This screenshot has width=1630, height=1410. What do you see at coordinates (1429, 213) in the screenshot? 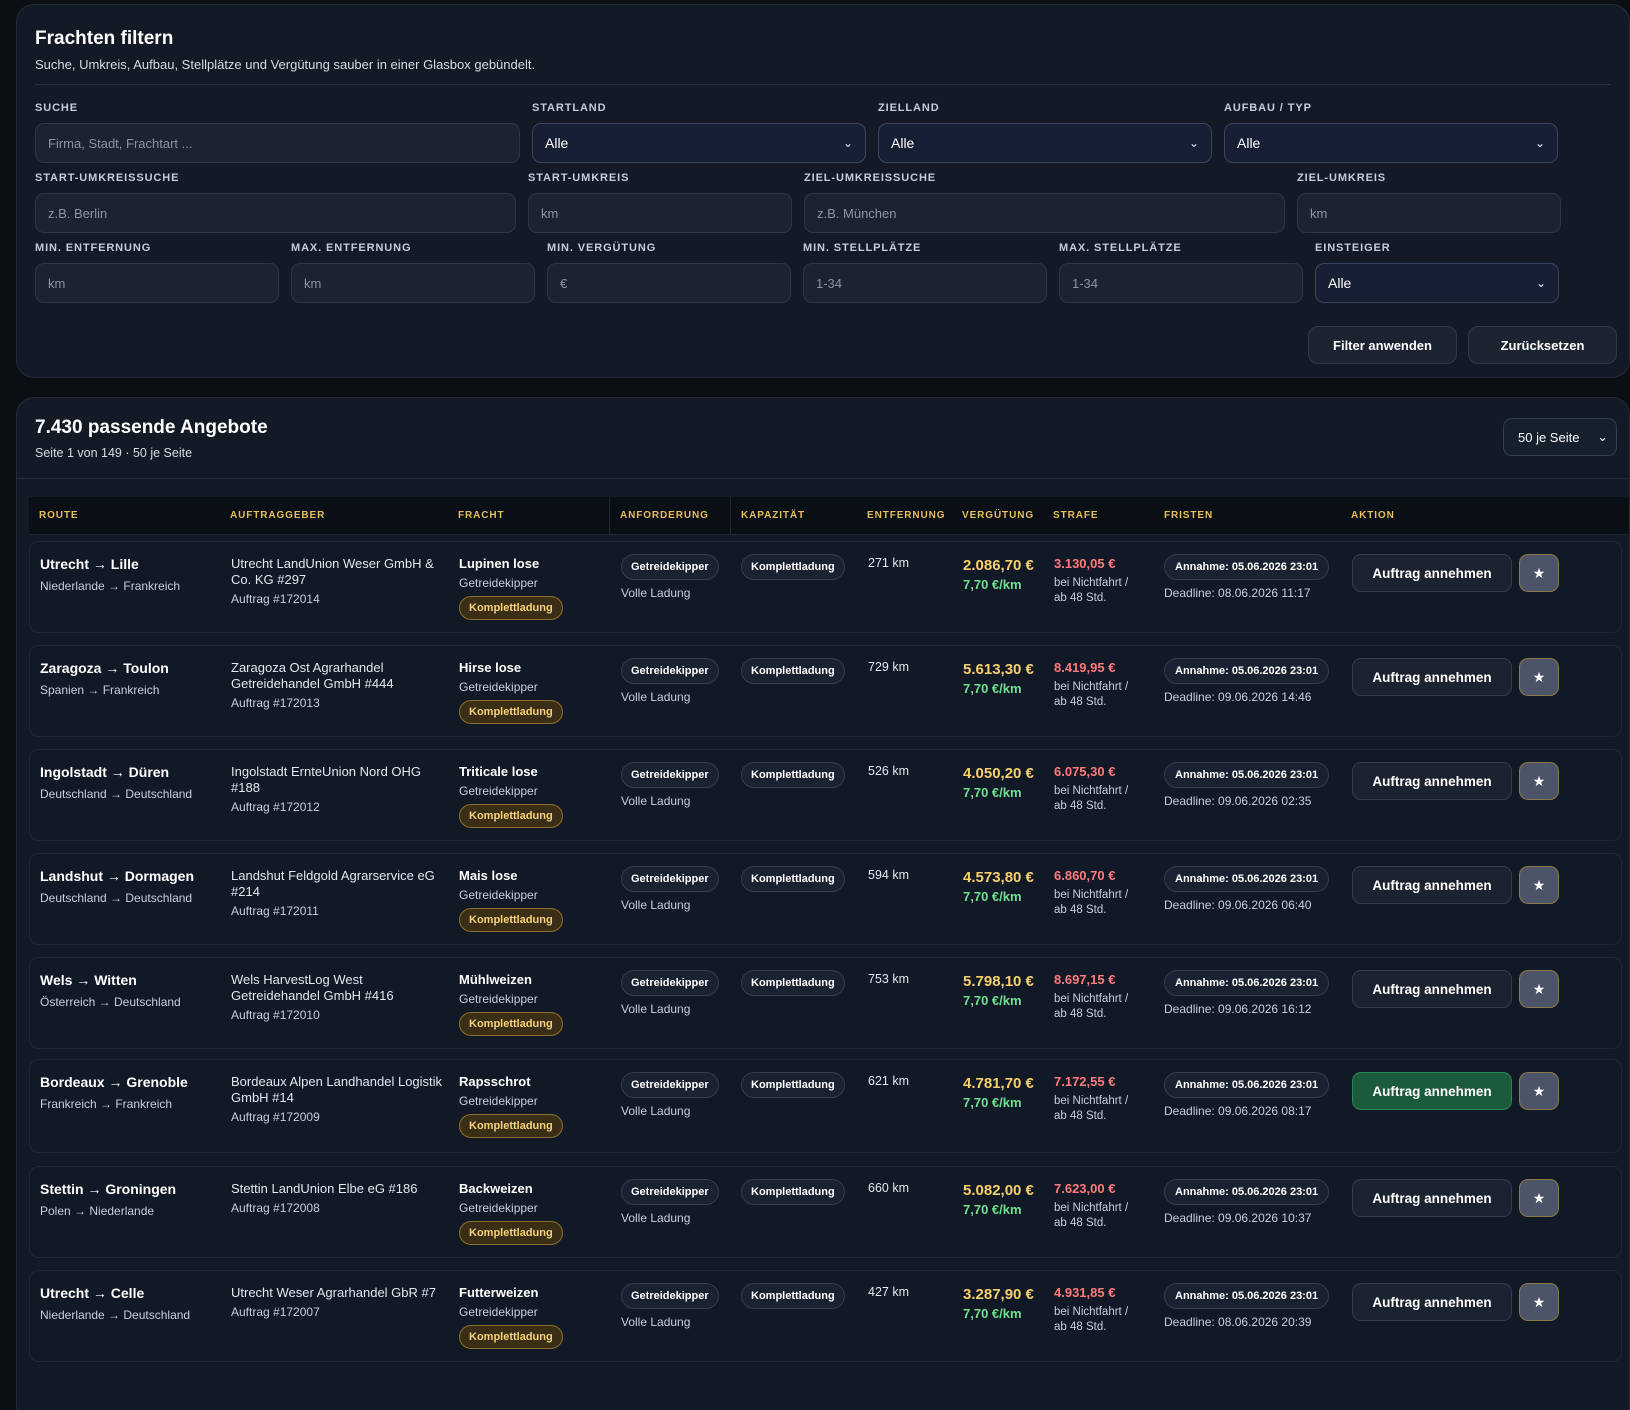
I see `target-radius-input` at bounding box center [1429, 213].